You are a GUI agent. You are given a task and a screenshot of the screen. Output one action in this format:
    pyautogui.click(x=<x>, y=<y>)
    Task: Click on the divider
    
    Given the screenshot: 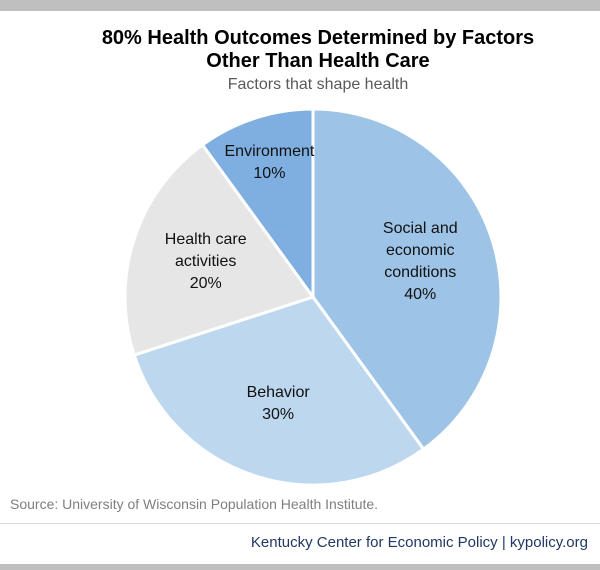 What is the action you would take?
    pyautogui.click(x=300, y=523)
    